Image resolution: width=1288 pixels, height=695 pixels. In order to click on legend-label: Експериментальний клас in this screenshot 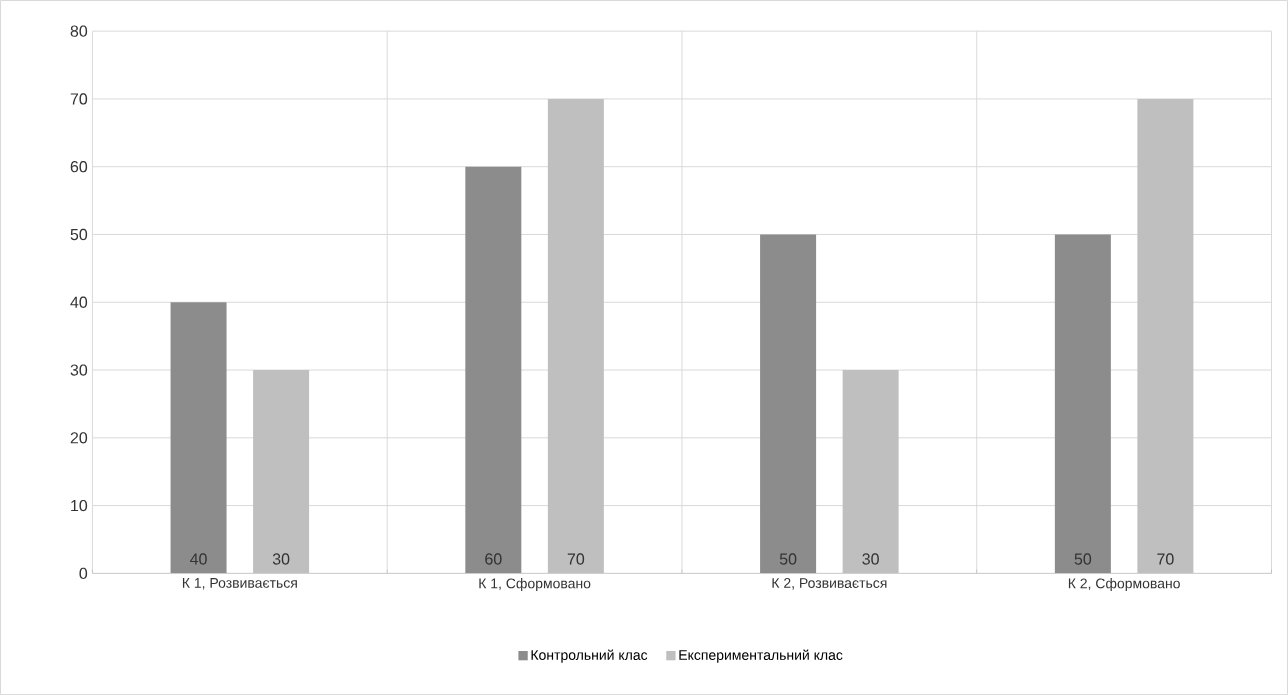, I will do `click(761, 656)`.